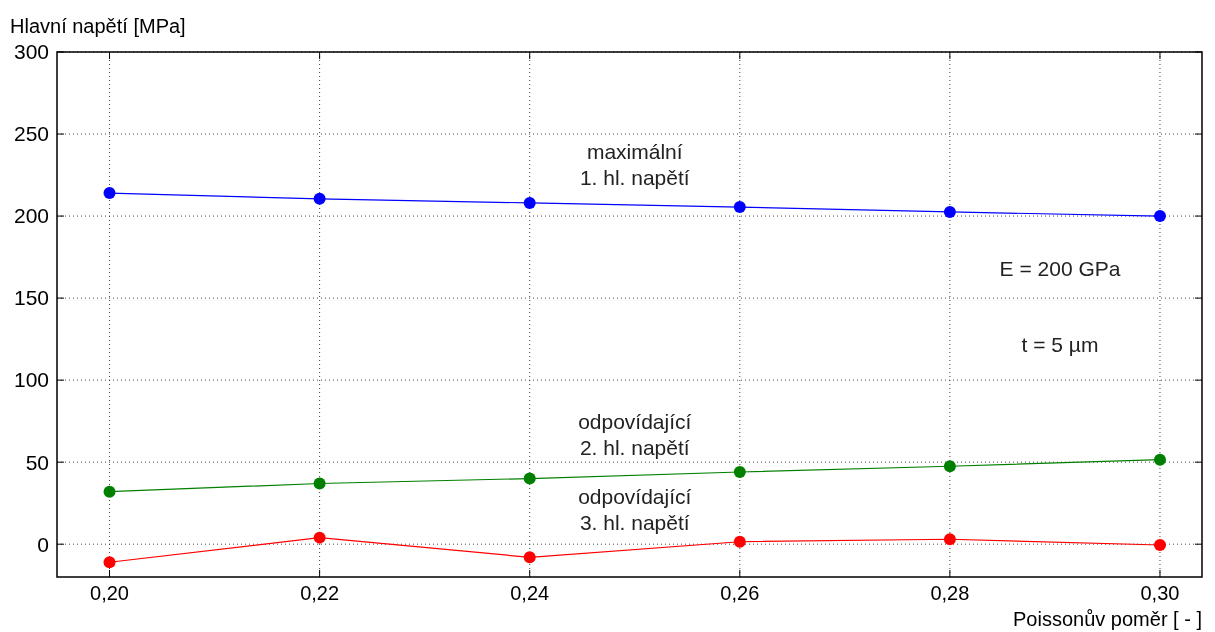 The width and height of the screenshot is (1215, 632). Describe the element at coordinates (31, 380) in the screenshot. I see `y-tick-label: 100` at that location.